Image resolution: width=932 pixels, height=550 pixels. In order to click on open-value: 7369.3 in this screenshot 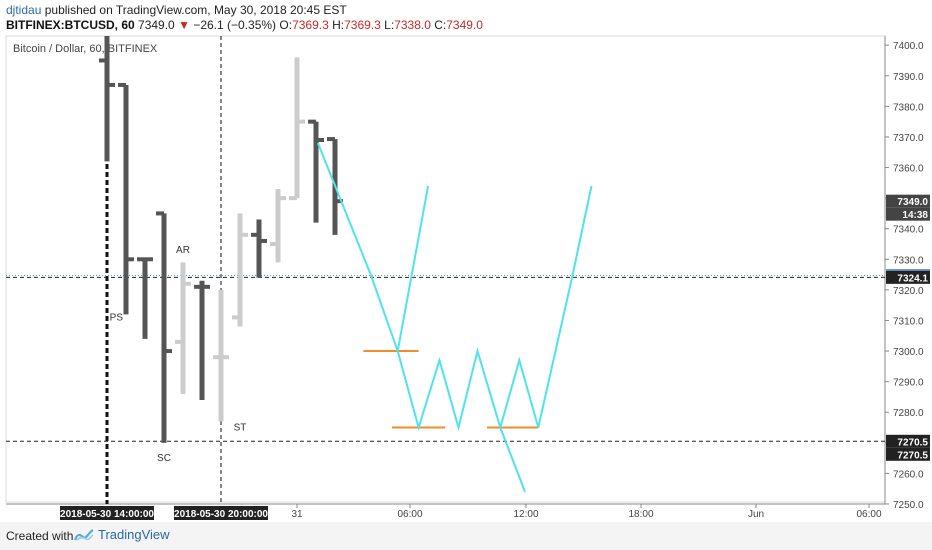, I will do `click(310, 25)`.